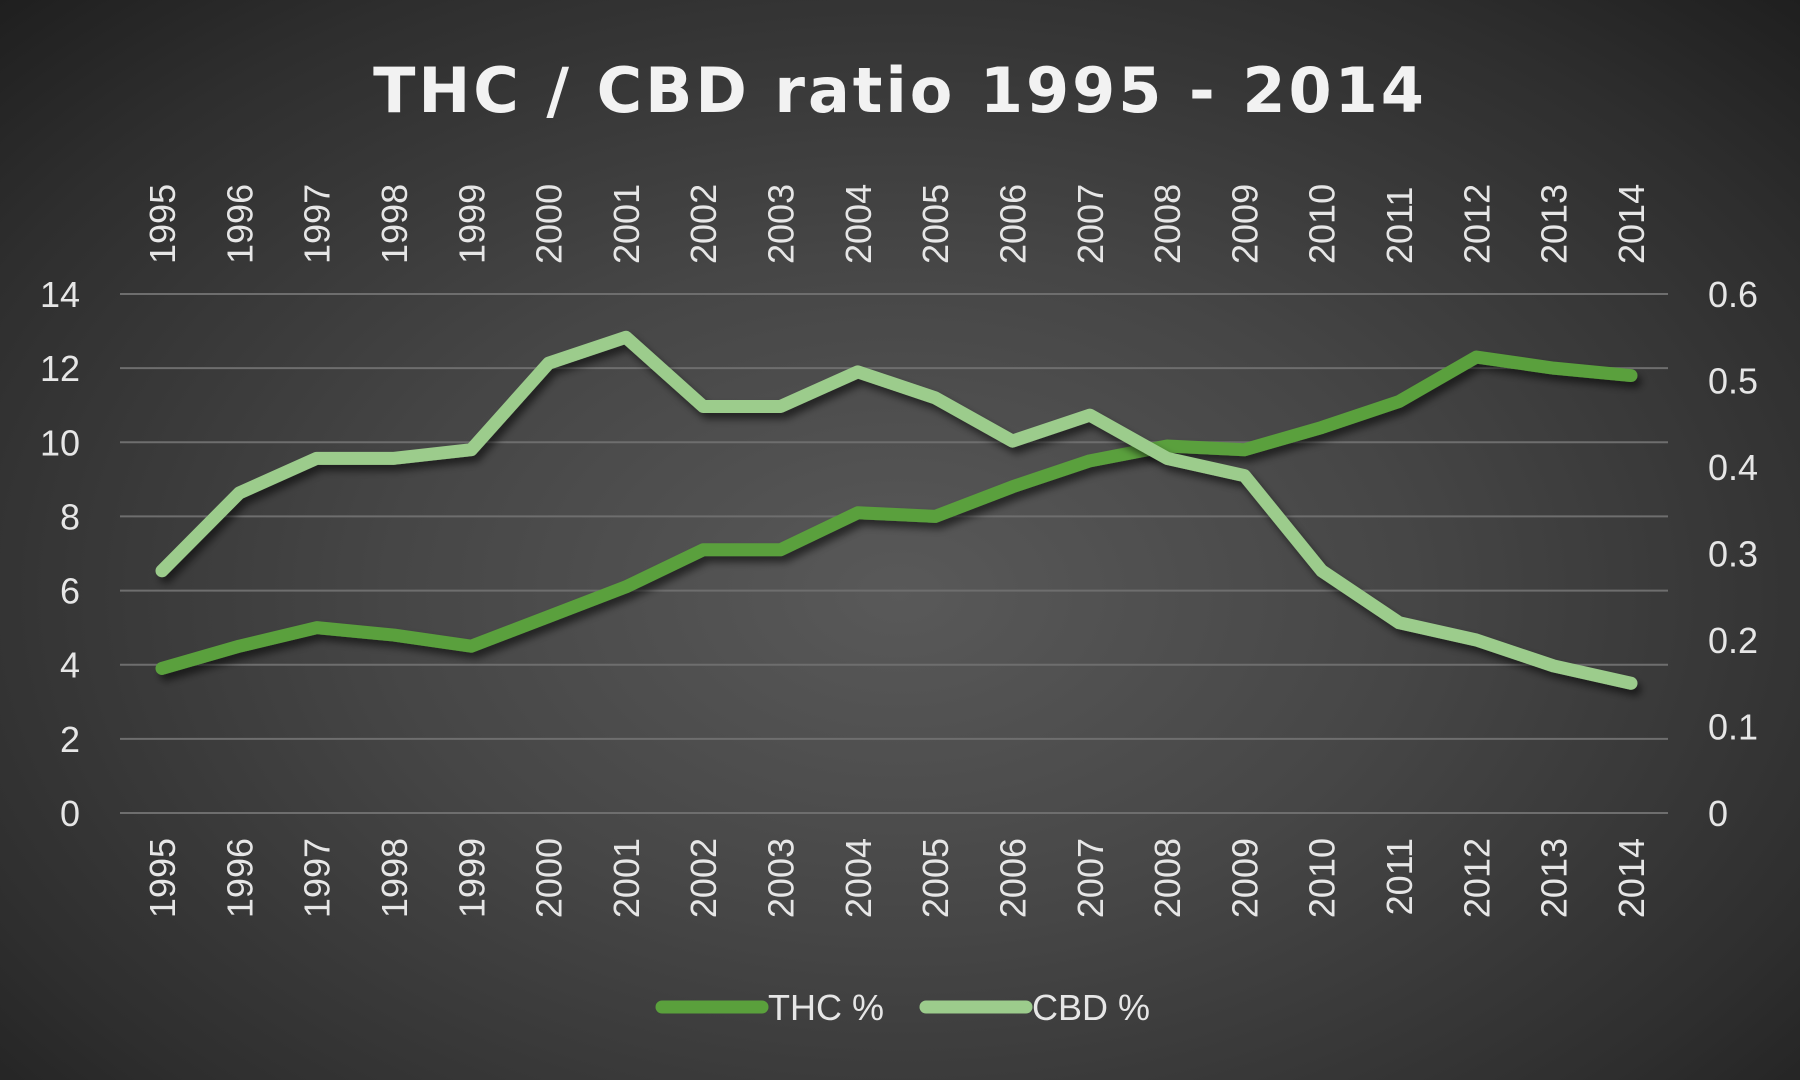 The image size is (1800, 1080). I want to click on x-top-tick-label: 2001, so click(626, 224).